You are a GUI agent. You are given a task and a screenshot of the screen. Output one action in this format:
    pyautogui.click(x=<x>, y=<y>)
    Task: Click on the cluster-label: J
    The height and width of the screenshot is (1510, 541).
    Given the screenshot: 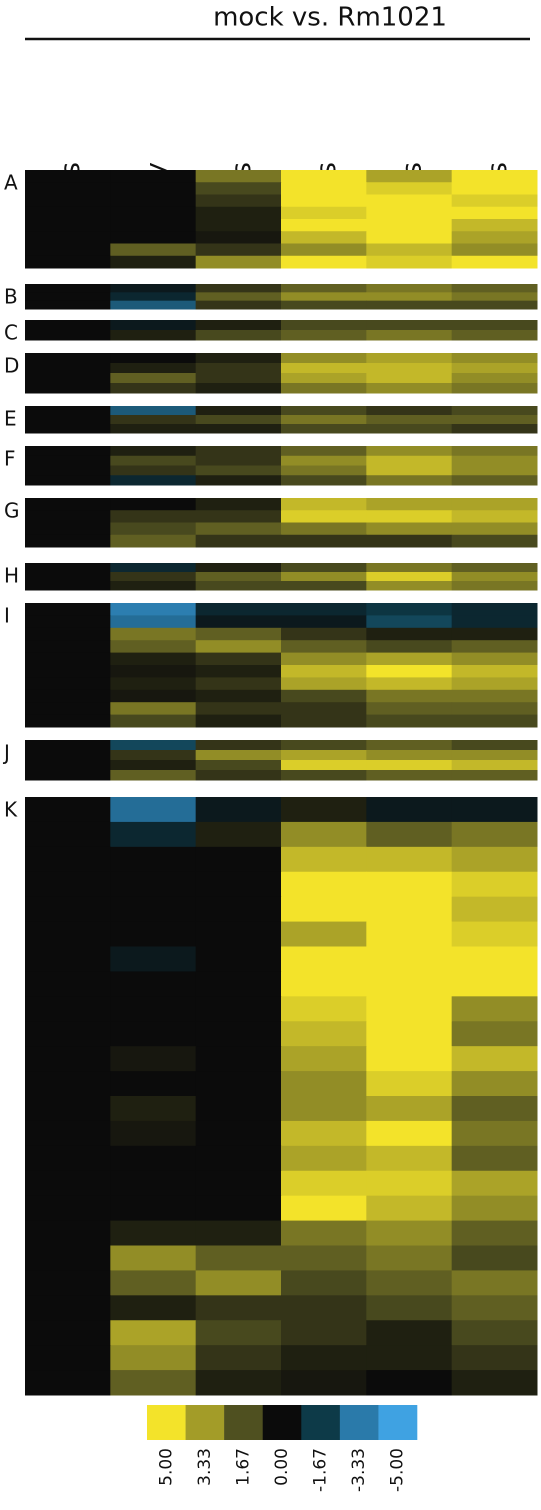 What is the action you would take?
    pyautogui.click(x=6, y=753)
    